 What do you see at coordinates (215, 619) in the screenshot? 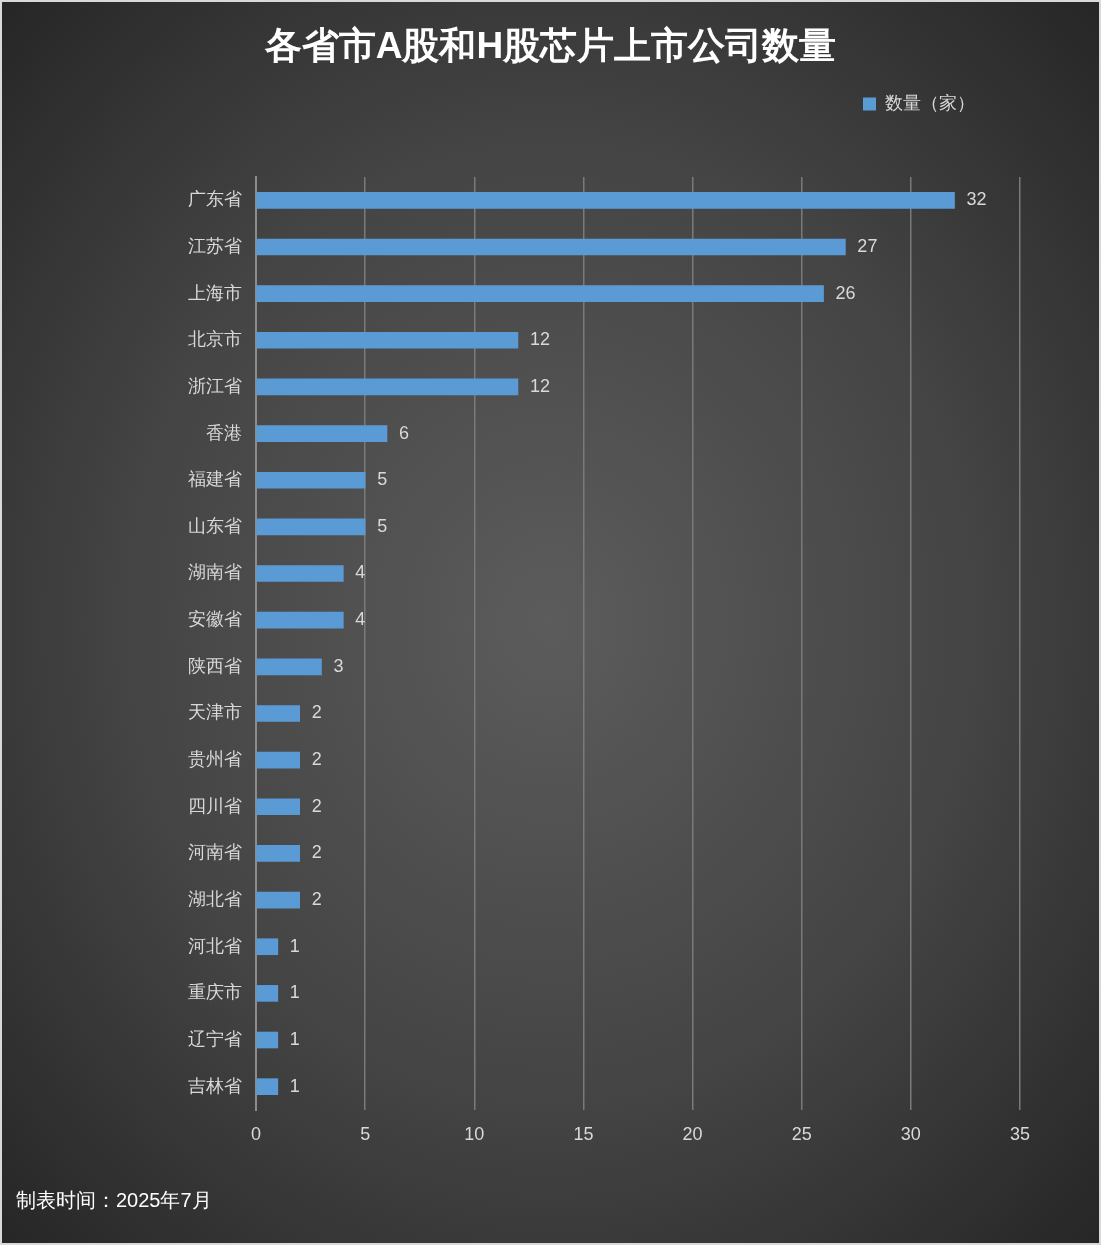
I see `y-tick-label: 安徽省` at bounding box center [215, 619].